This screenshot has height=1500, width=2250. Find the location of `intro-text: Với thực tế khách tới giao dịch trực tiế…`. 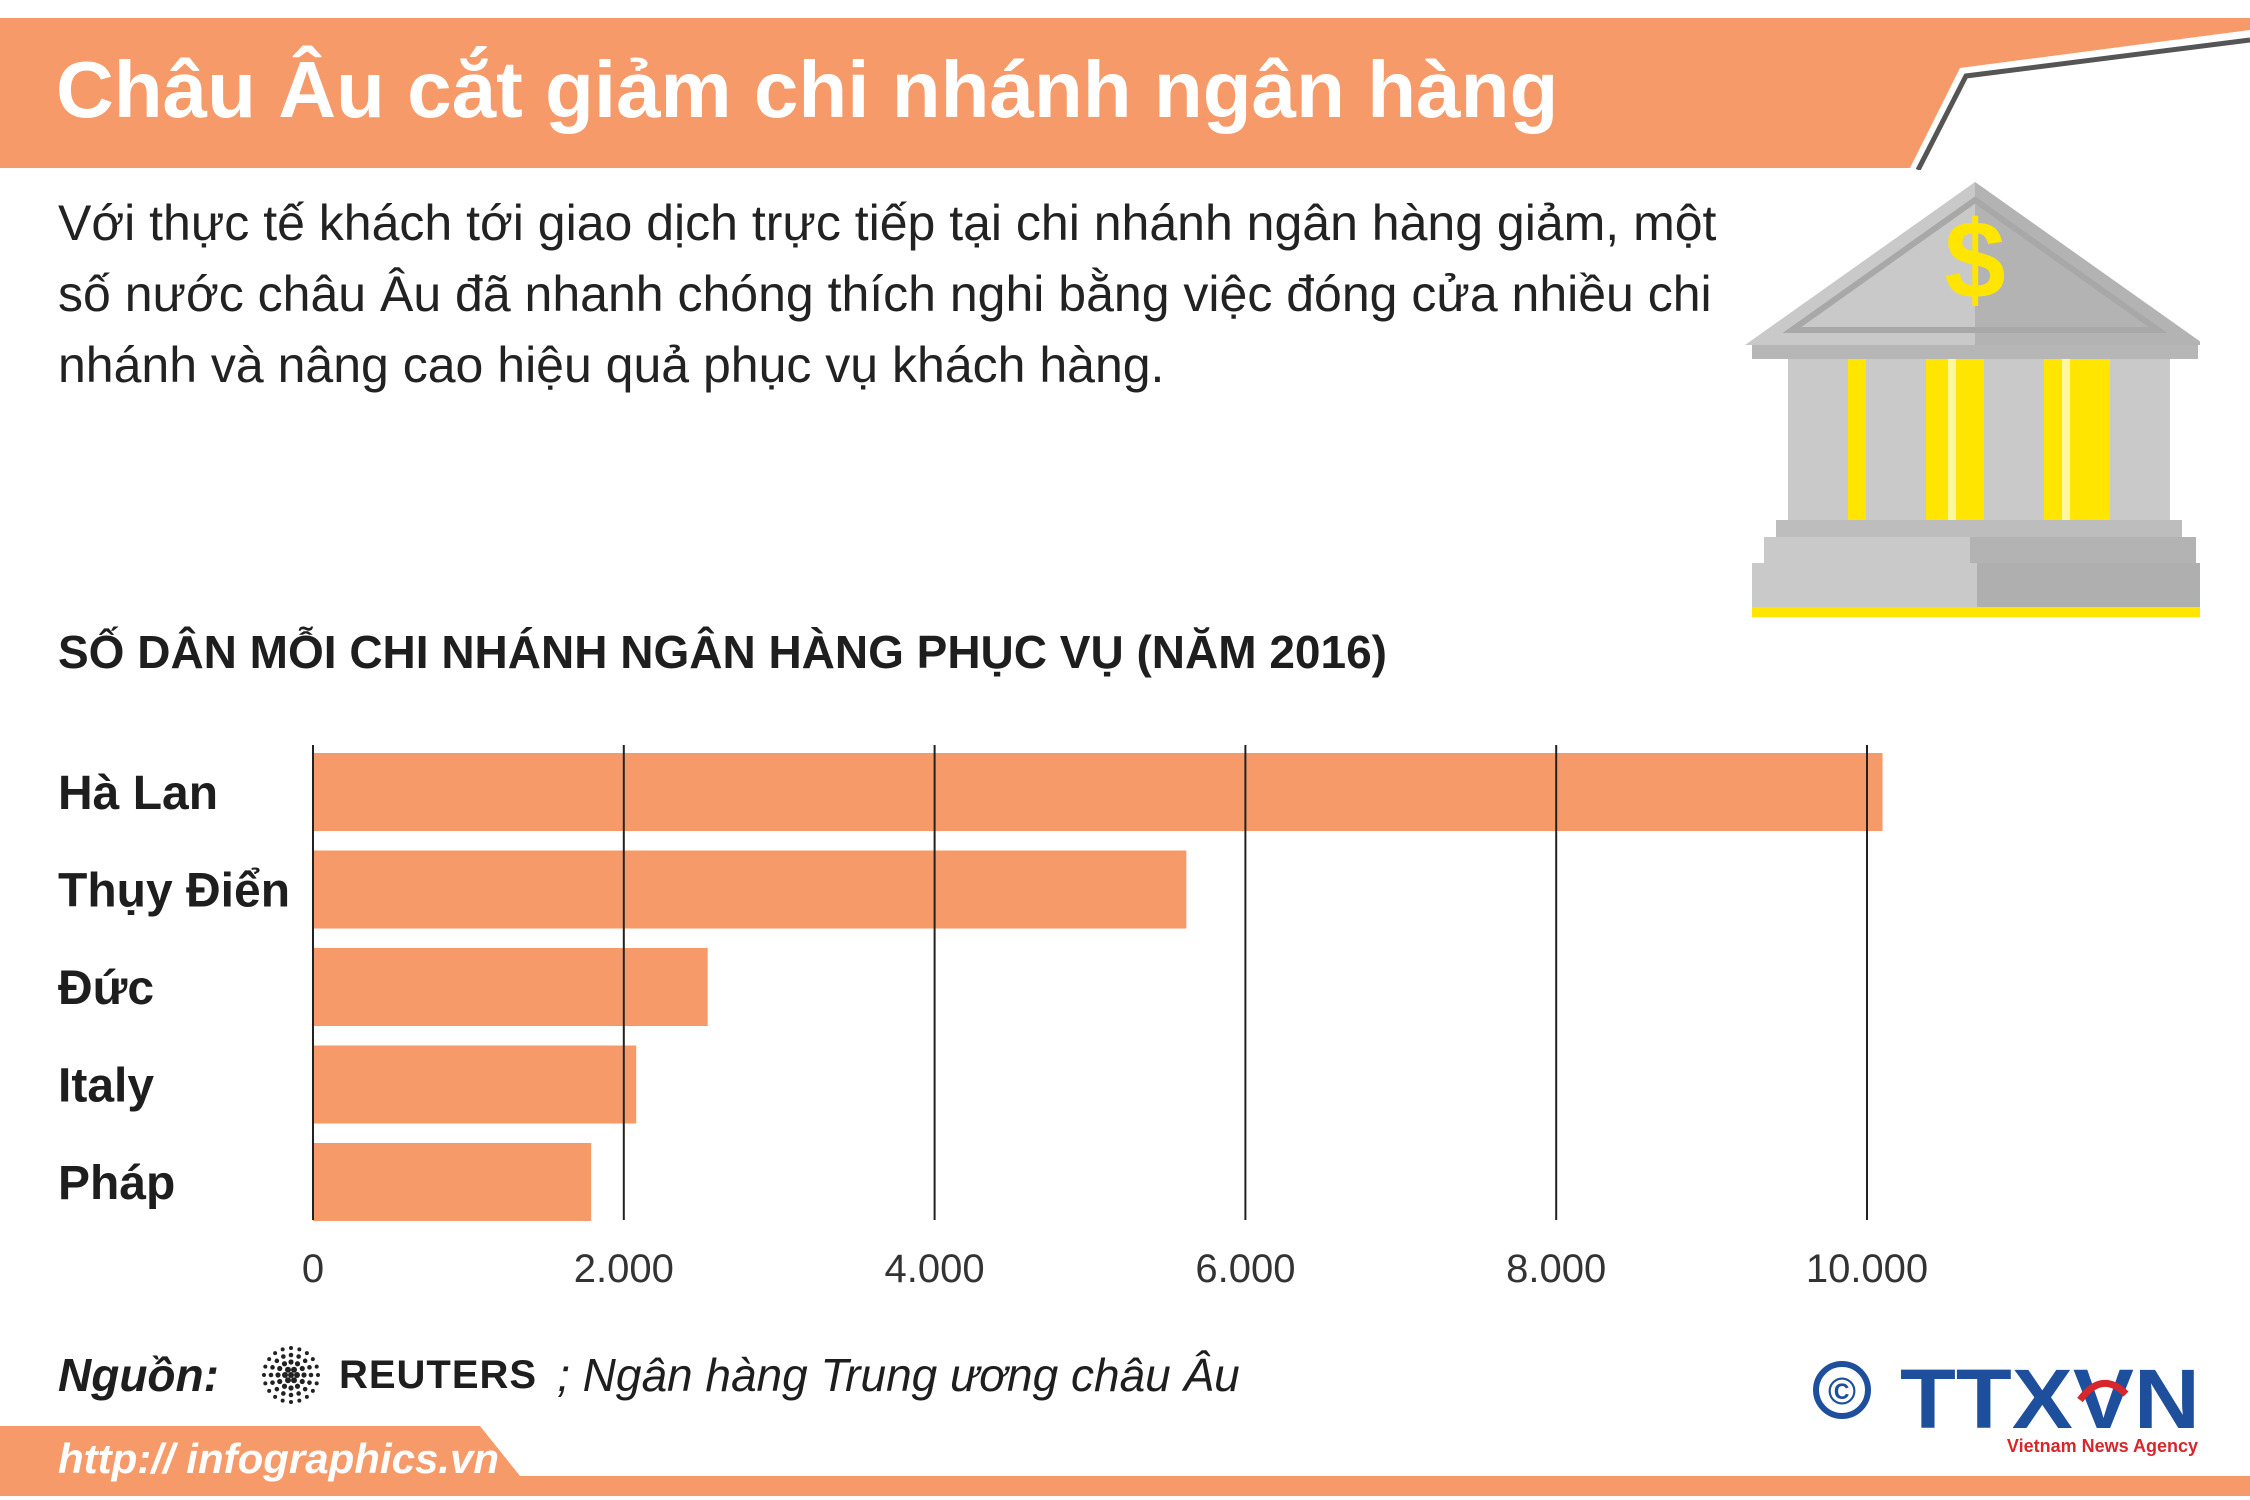

intro-text: Với thực tế khách tới giao dịch trực tiế… is located at coordinates (887, 294).